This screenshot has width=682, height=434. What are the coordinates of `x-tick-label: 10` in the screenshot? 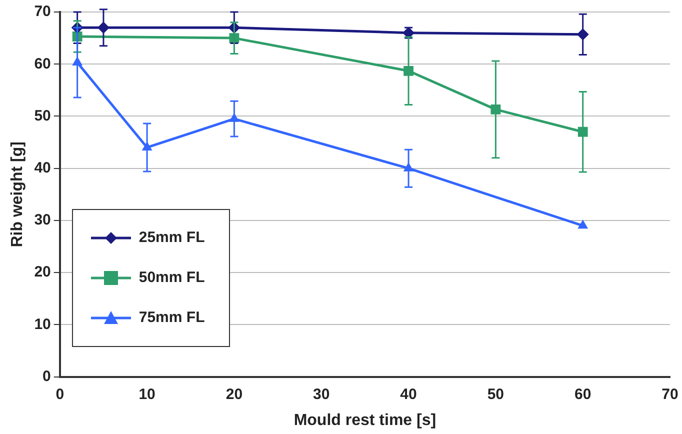 It's located at (147, 394).